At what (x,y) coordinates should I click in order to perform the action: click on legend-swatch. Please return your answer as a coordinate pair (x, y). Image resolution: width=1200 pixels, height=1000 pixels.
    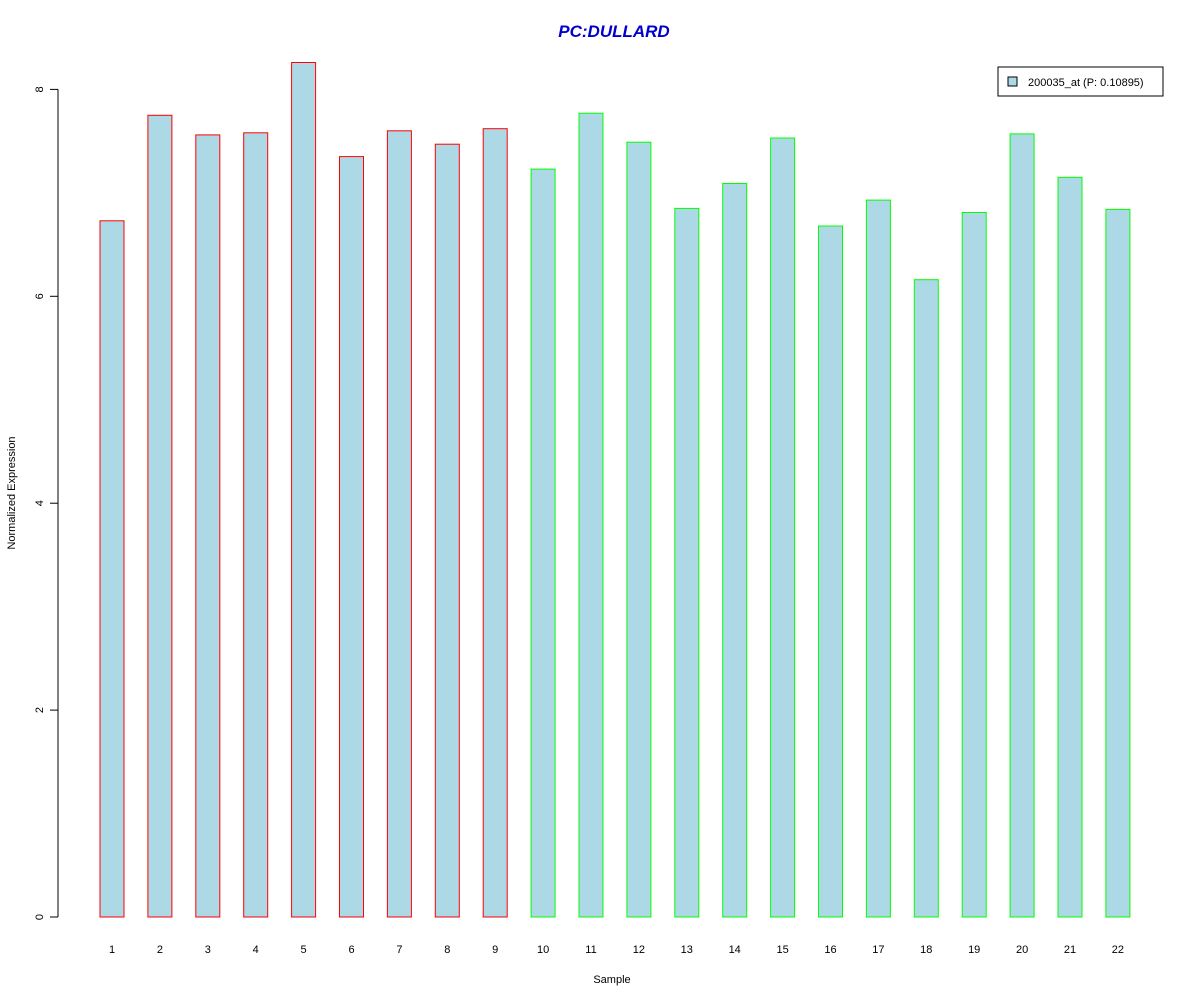
    Looking at the image, I should click on (1012, 81).